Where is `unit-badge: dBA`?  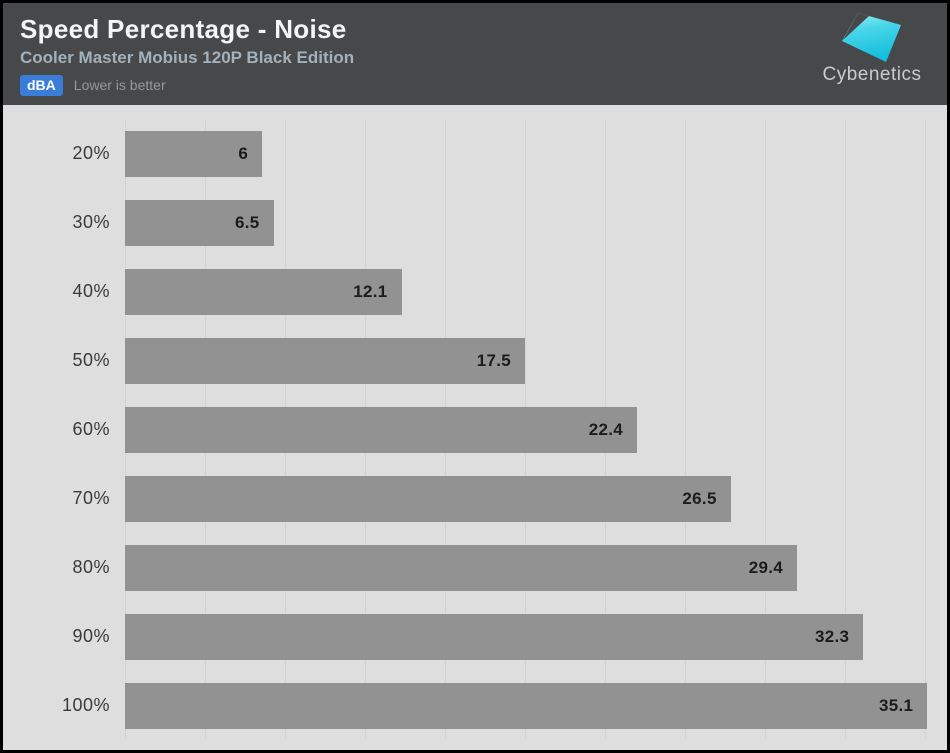 unit-badge: dBA is located at coordinates (41, 85).